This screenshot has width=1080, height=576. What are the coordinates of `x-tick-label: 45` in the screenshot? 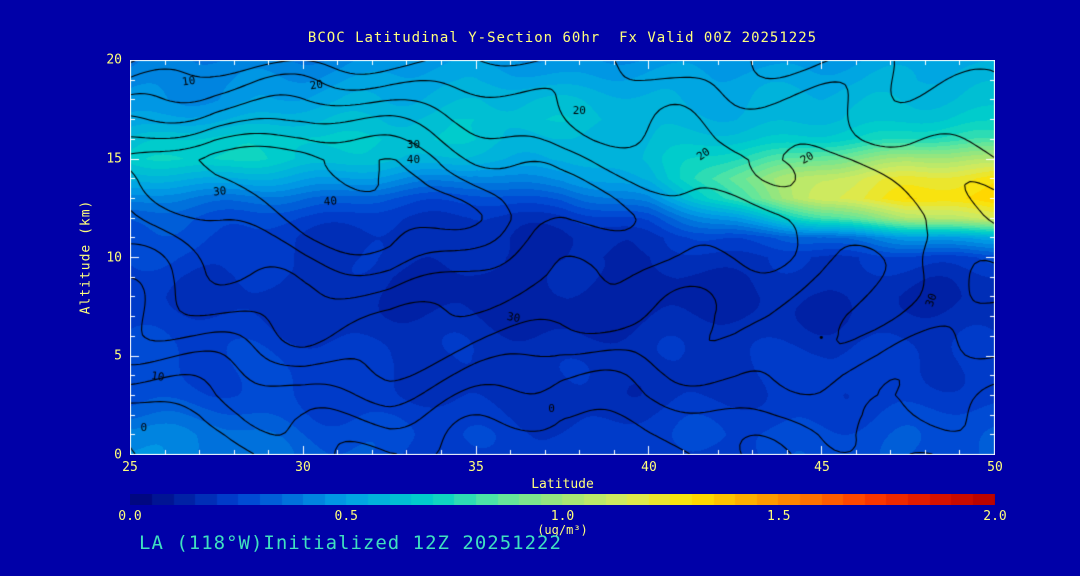 It's located at (822, 467).